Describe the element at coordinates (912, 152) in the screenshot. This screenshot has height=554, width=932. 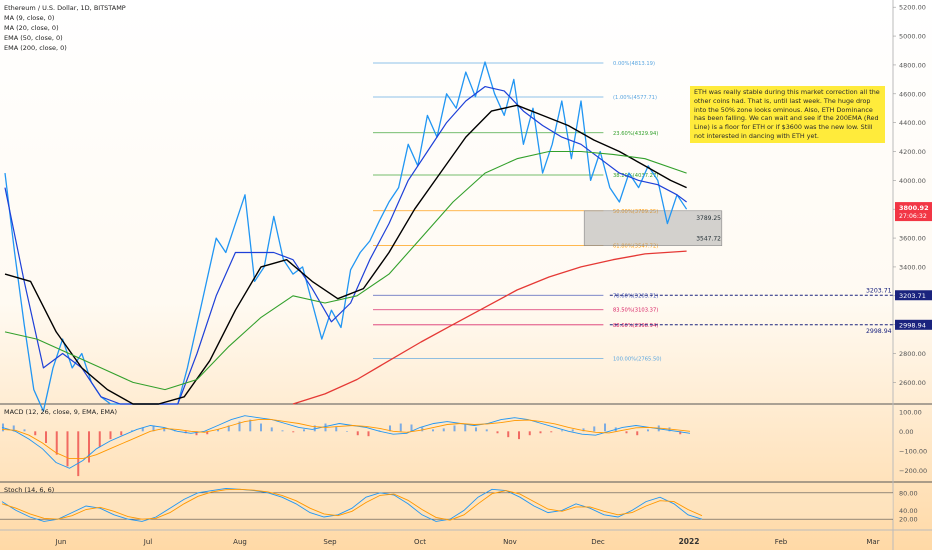
I see `price-tick-label-5: 4200.00` at that location.